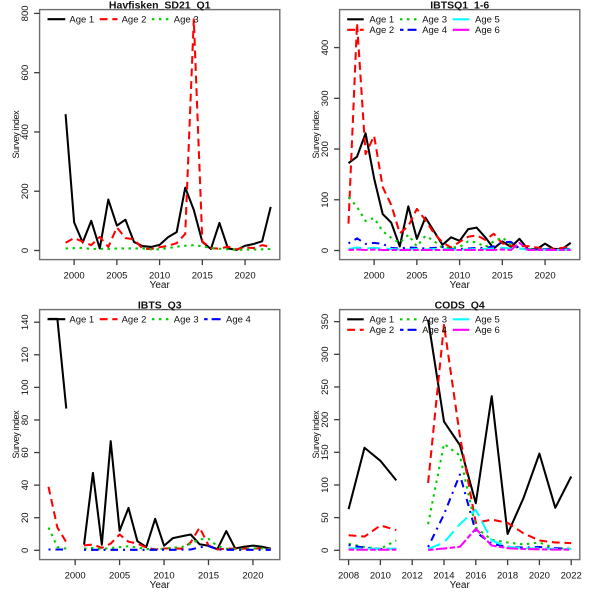 This screenshot has width=600, height=600. Describe the element at coordinates (475, 576) in the screenshot. I see `svg-text: 2016` at that location.